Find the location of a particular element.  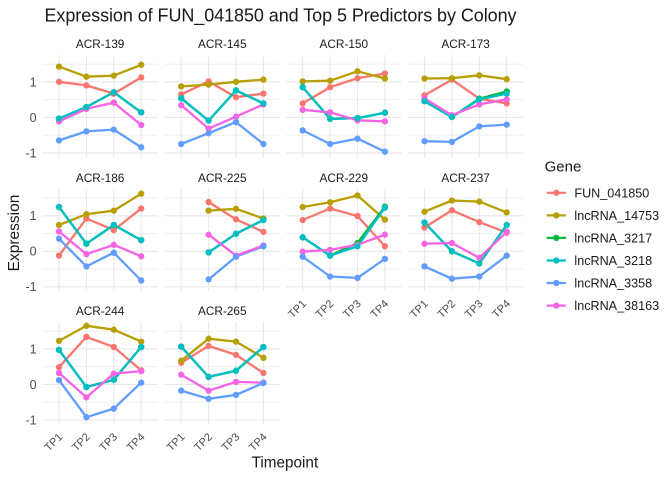

svg-text: ACR-145 is located at coordinates (222, 44).